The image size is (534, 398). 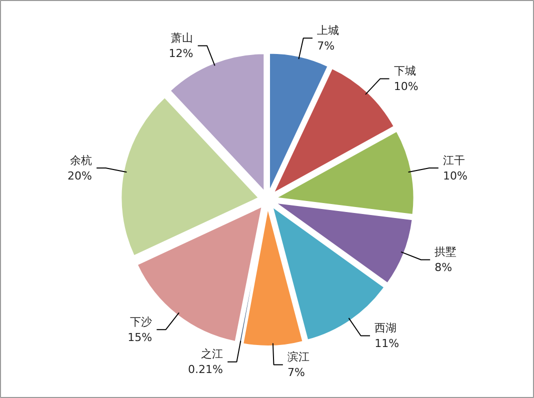 I want to click on slice-label: 西湖, so click(x=385, y=327).